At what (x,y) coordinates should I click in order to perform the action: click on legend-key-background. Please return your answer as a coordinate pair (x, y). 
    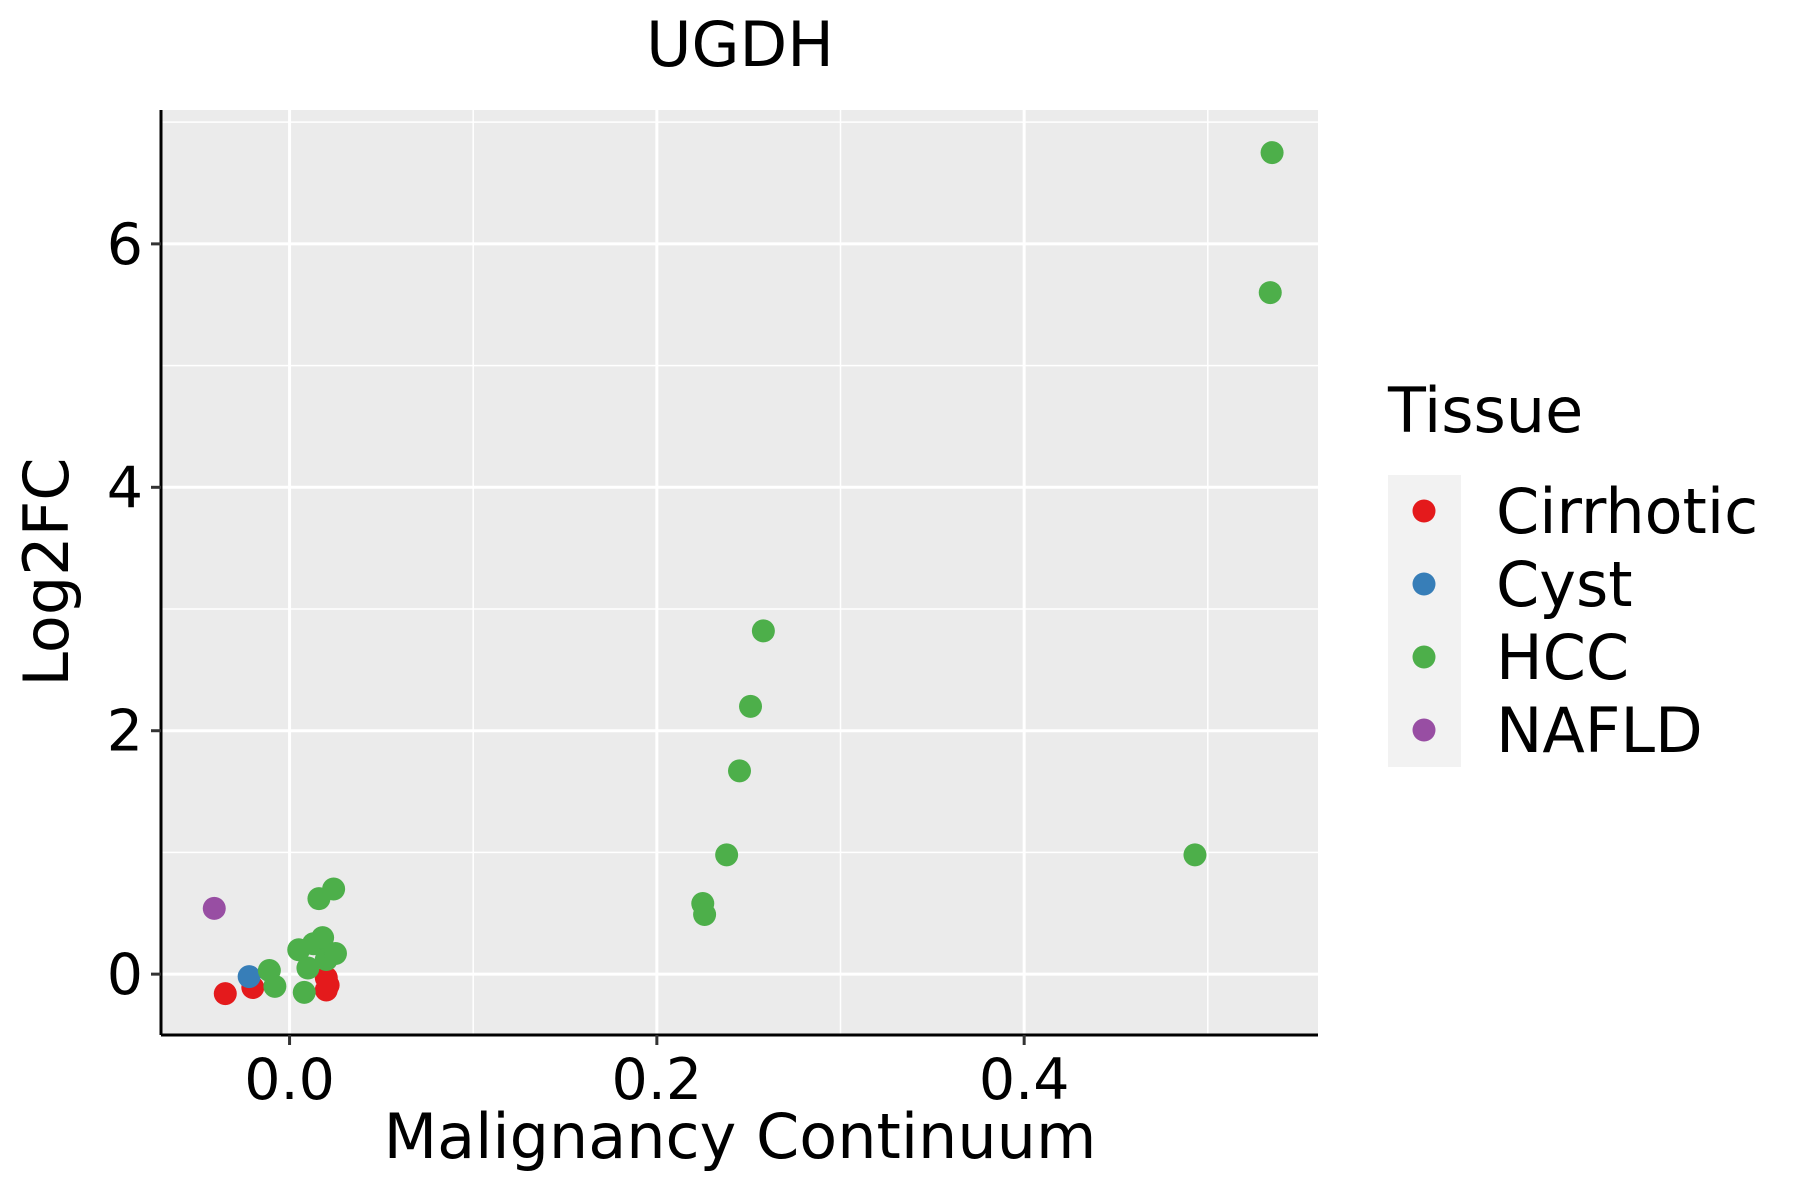
    Looking at the image, I should click on (1424, 621).